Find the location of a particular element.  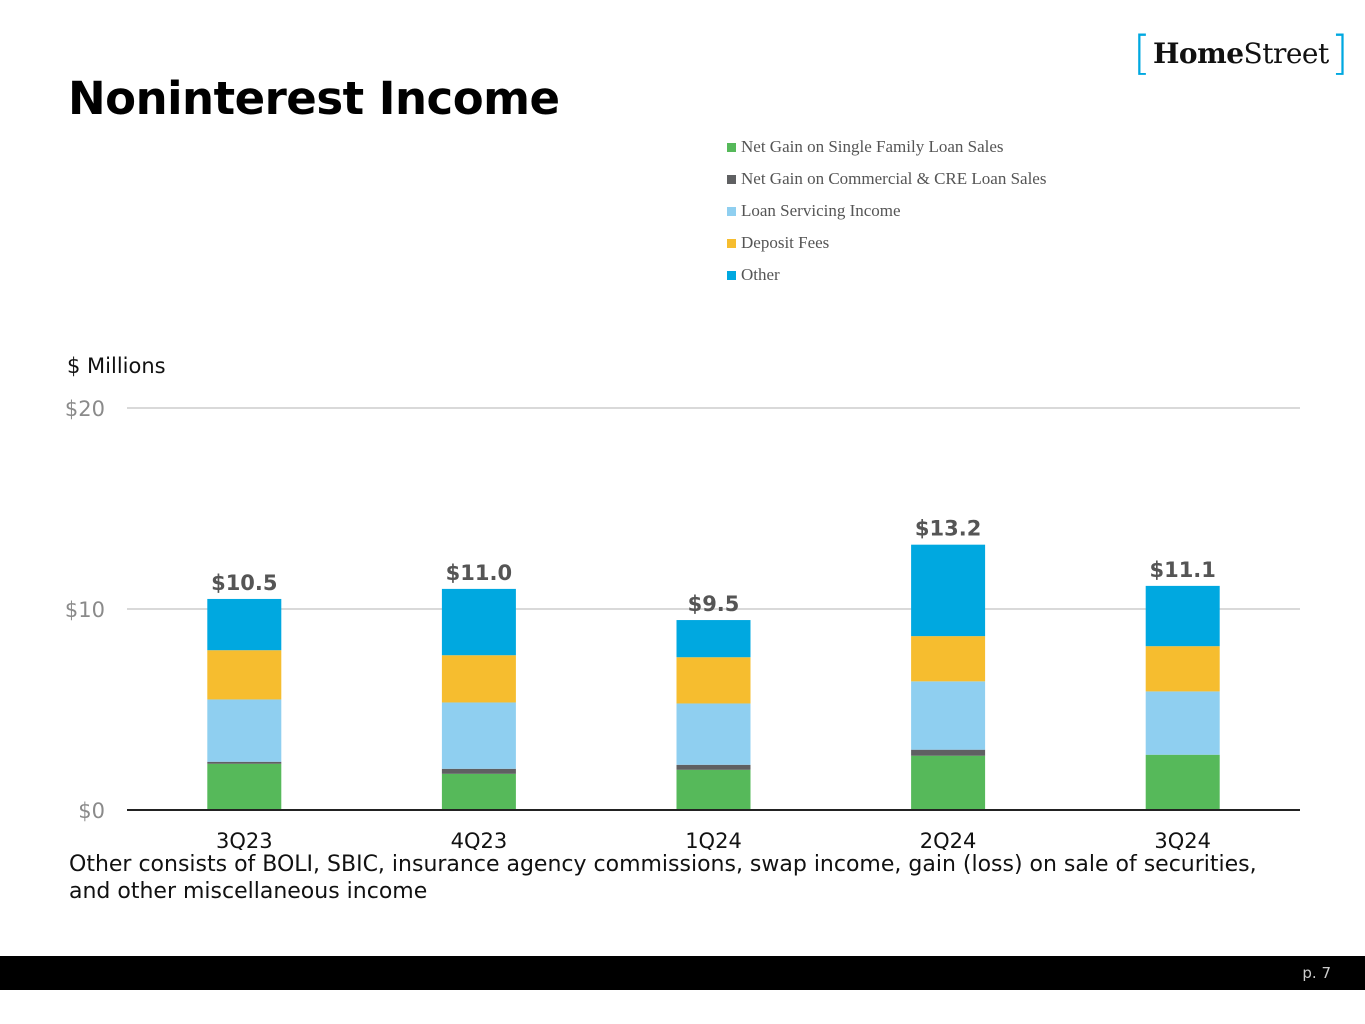

bar-total-label: $11.1 is located at coordinates (1182, 570).